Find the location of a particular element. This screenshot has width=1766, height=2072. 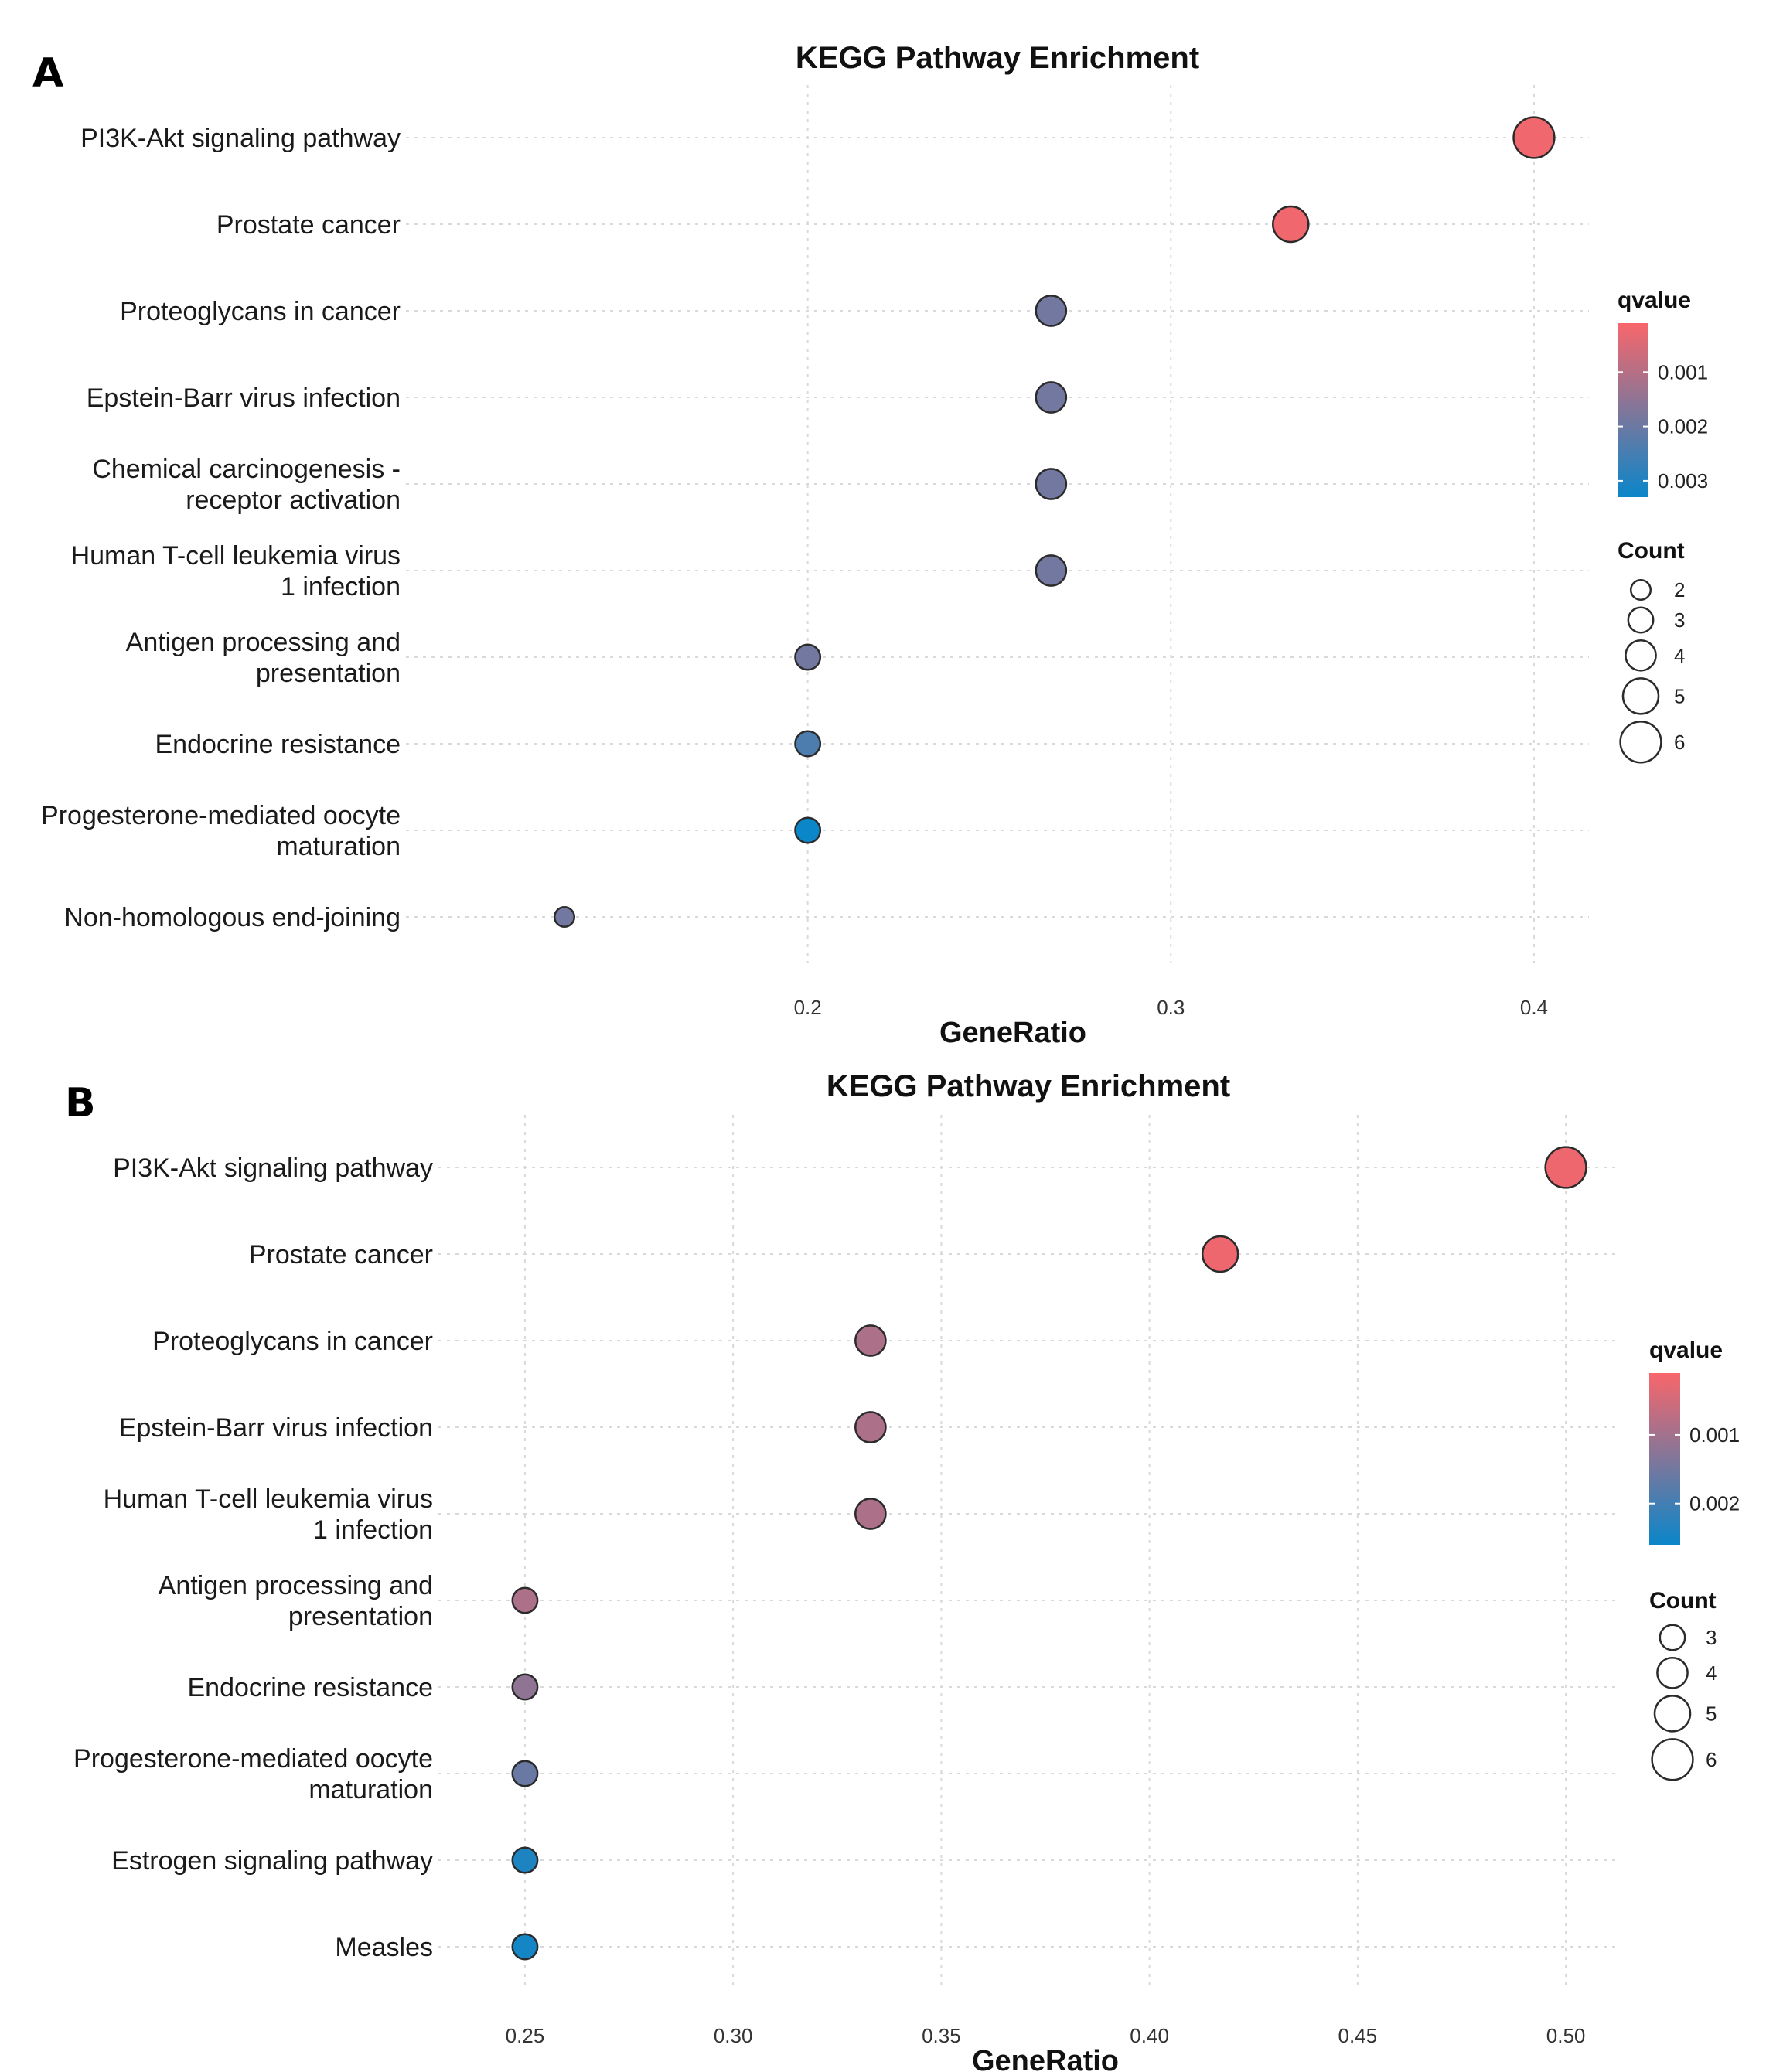

x-tick-label: 0.40 is located at coordinates (1149, 2036).